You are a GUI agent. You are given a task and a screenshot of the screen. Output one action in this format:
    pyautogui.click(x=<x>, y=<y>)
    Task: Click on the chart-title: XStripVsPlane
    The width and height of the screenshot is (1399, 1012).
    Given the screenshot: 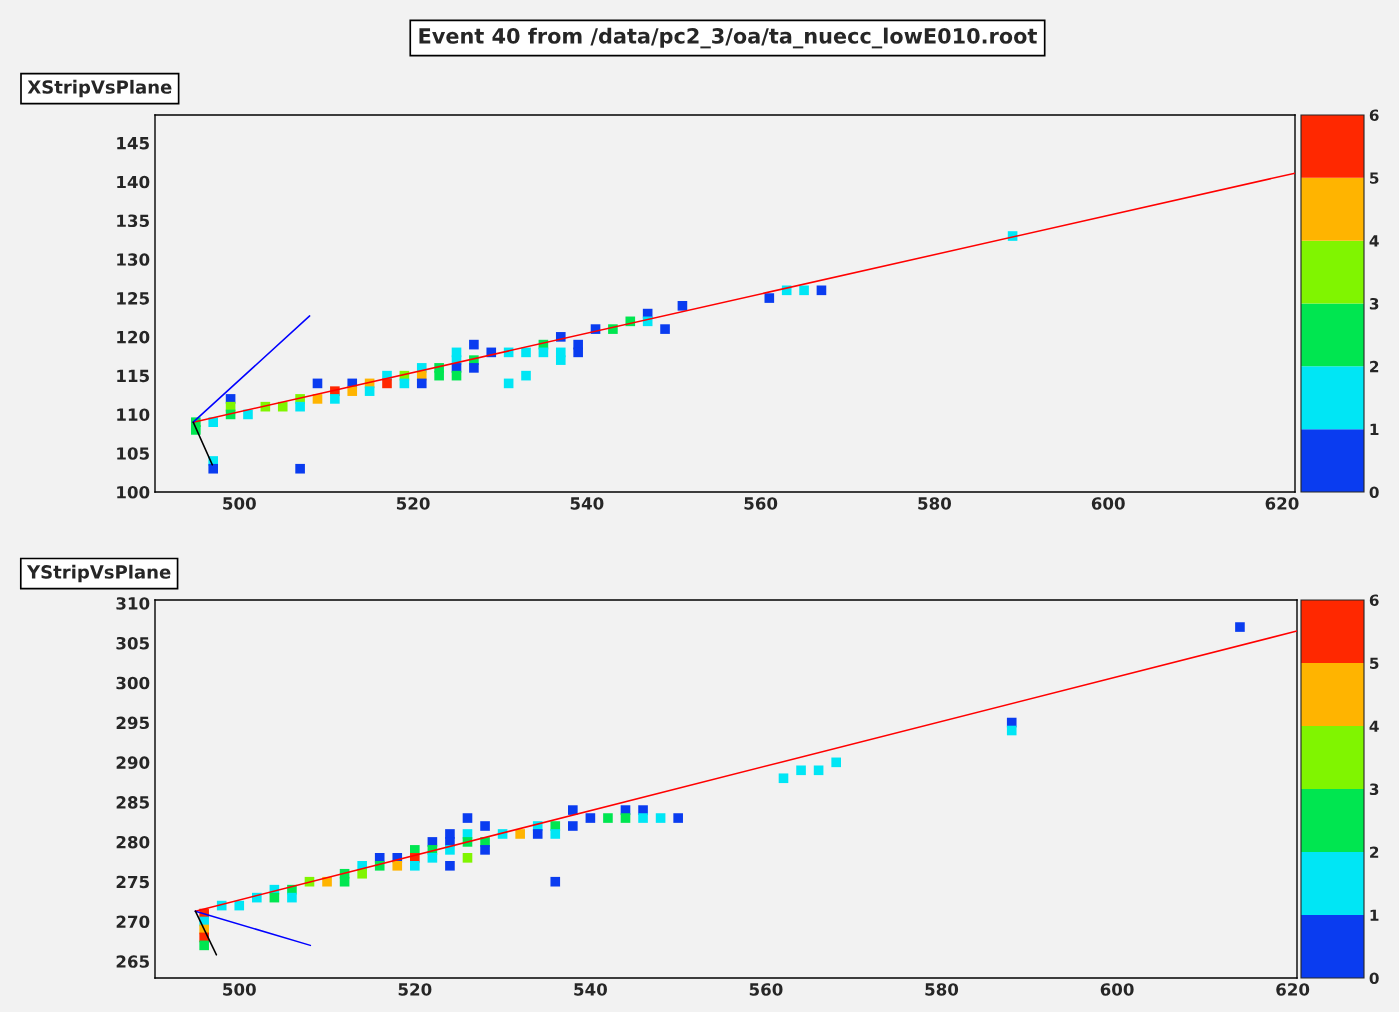 What is the action you would take?
    pyautogui.click(x=99, y=88)
    